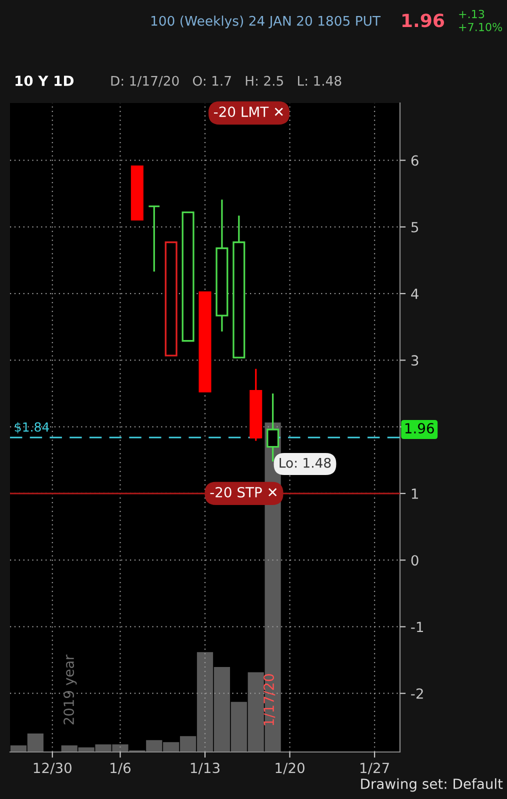 This screenshot has width=507, height=799. Describe the element at coordinates (417, 693) in the screenshot. I see `y-tick-label: -2` at that location.